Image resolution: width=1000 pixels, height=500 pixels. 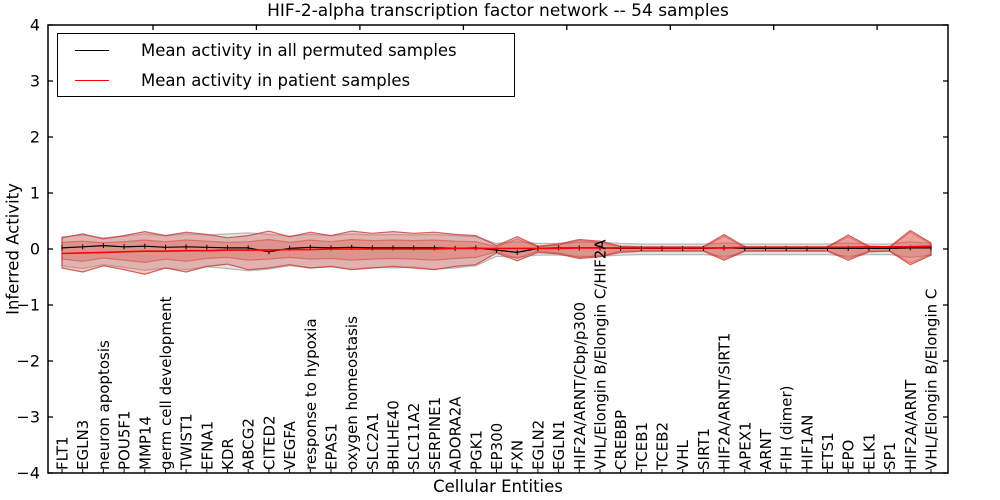 What do you see at coordinates (28, 305) in the screenshot?
I see `y-tick-label: −1` at bounding box center [28, 305].